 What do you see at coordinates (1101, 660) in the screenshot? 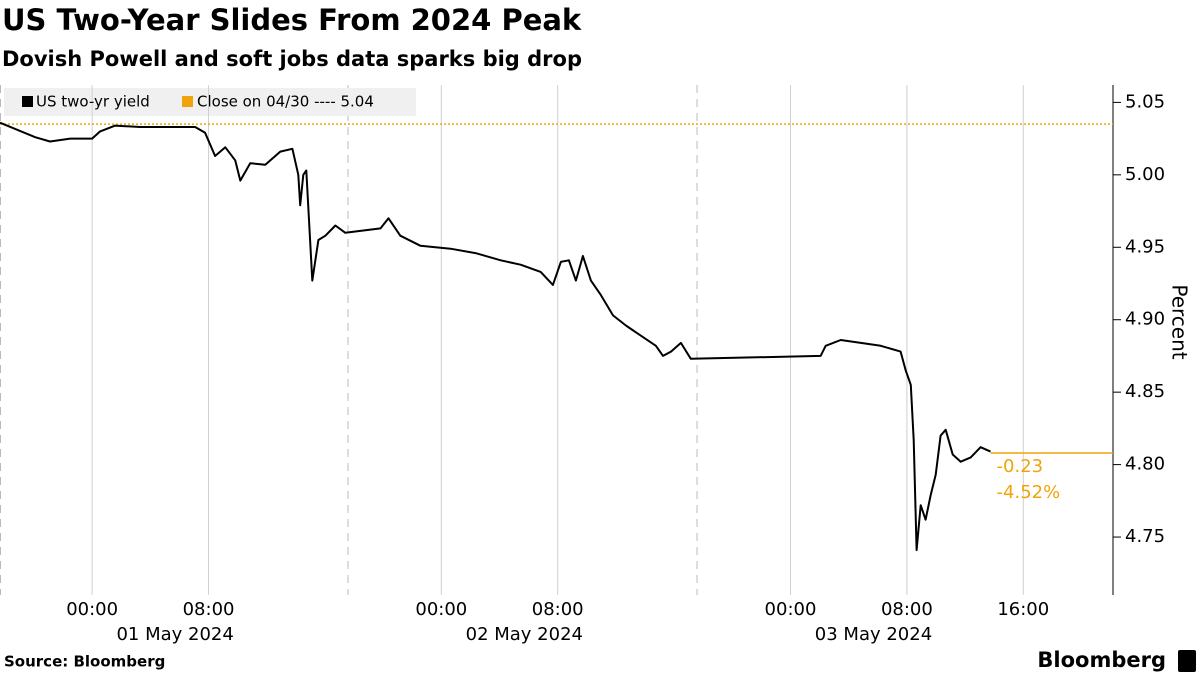
I see `brand: Bloomberg` at bounding box center [1101, 660].